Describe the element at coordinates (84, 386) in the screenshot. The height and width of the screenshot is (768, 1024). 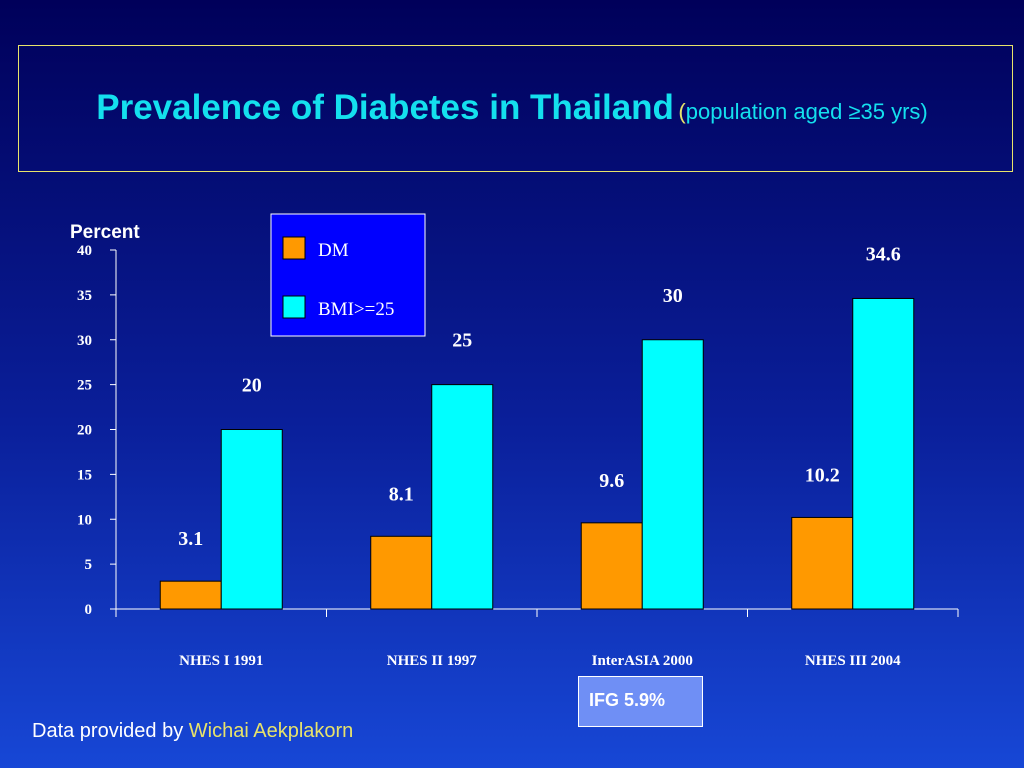
I see `y-tick-label: 25` at that location.